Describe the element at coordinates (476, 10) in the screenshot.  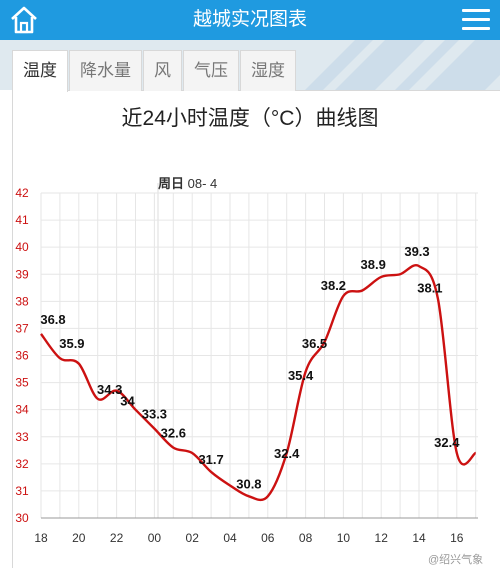
I see `hamburger-menu-icon` at that location.